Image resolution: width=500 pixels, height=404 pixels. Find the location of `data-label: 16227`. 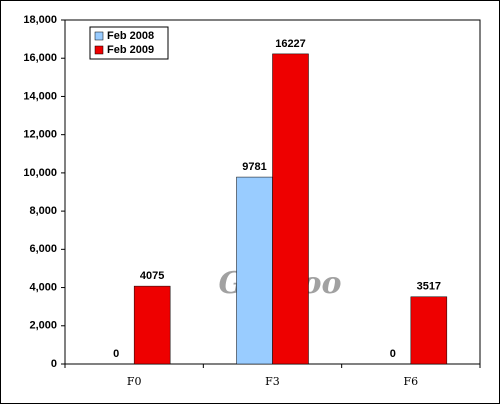

data-label: 16227 is located at coordinates (290, 44).